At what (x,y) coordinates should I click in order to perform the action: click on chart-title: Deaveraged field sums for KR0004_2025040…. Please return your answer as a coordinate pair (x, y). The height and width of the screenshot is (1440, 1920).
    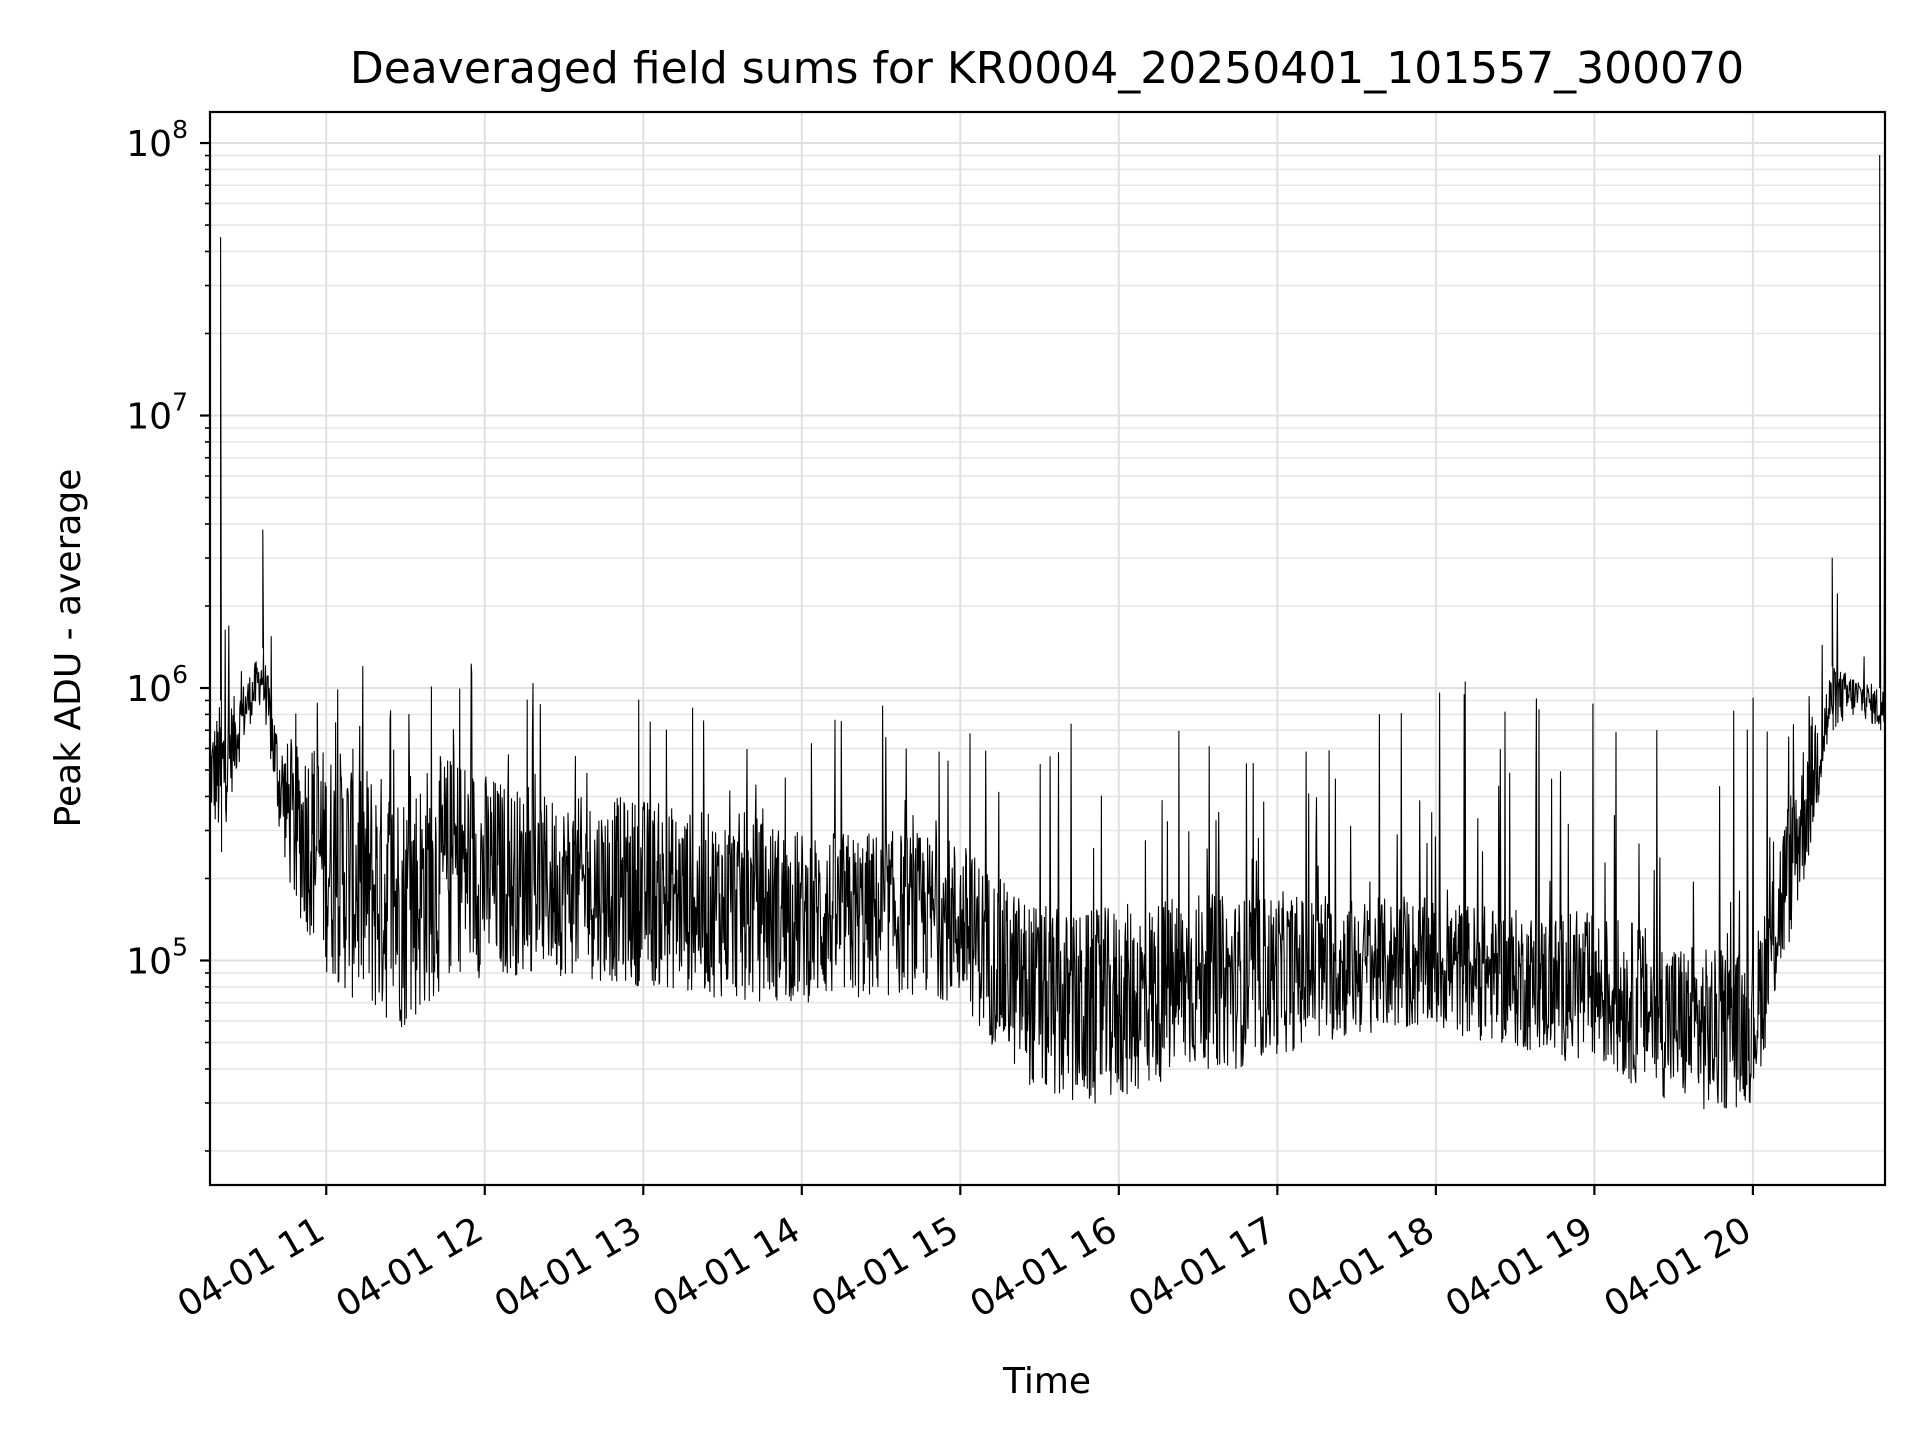
    Looking at the image, I should click on (1047, 68).